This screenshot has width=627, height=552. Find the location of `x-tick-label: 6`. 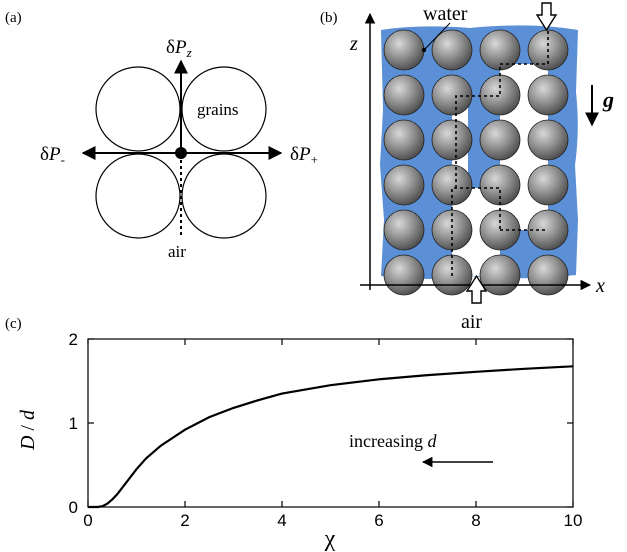

x-tick-label: 6 is located at coordinates (378, 520).